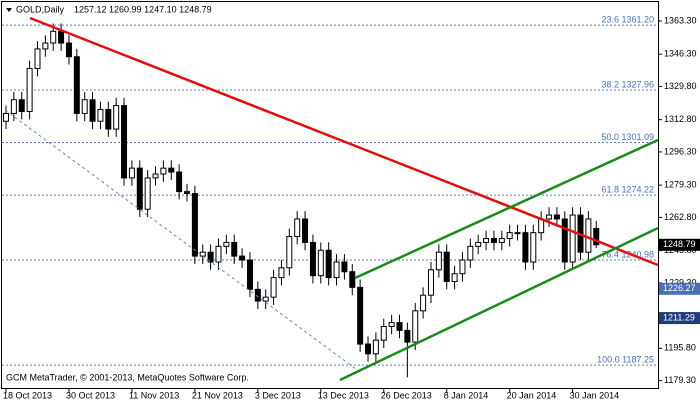 The height and width of the screenshot is (402, 700). Describe the element at coordinates (532, 395) in the screenshot. I see `x-tick-label: 20 Jan 2014` at that location.